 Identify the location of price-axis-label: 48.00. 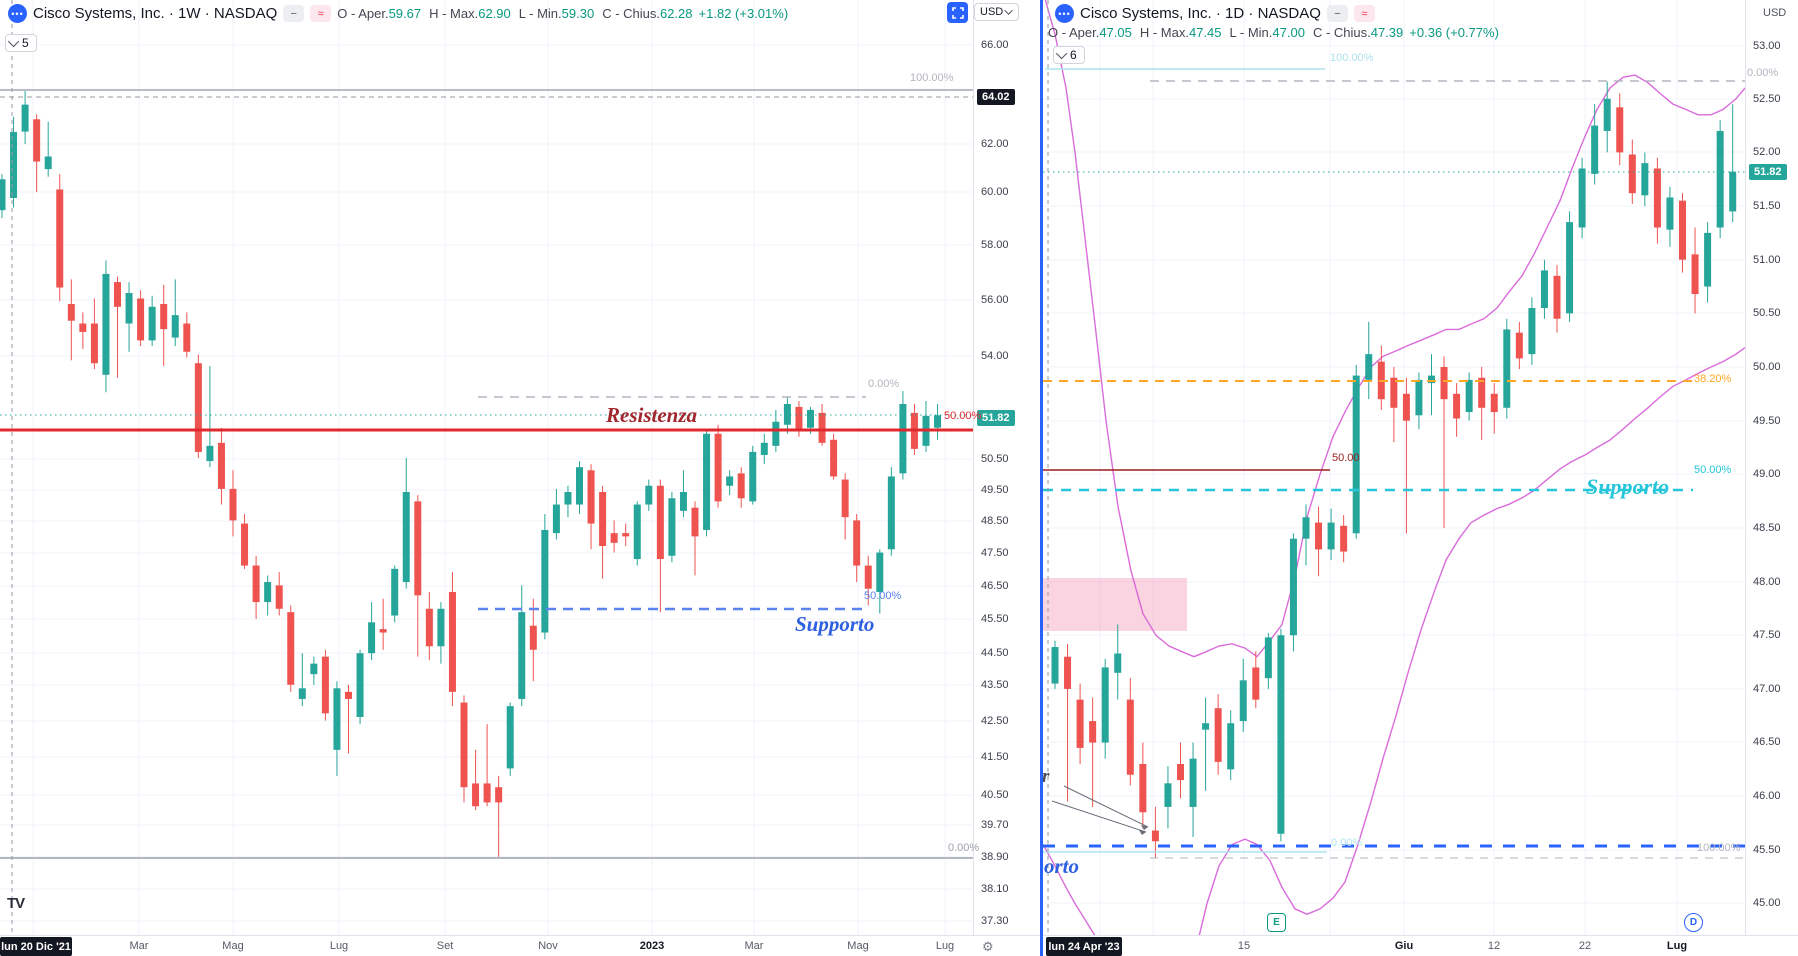
(1767, 582).